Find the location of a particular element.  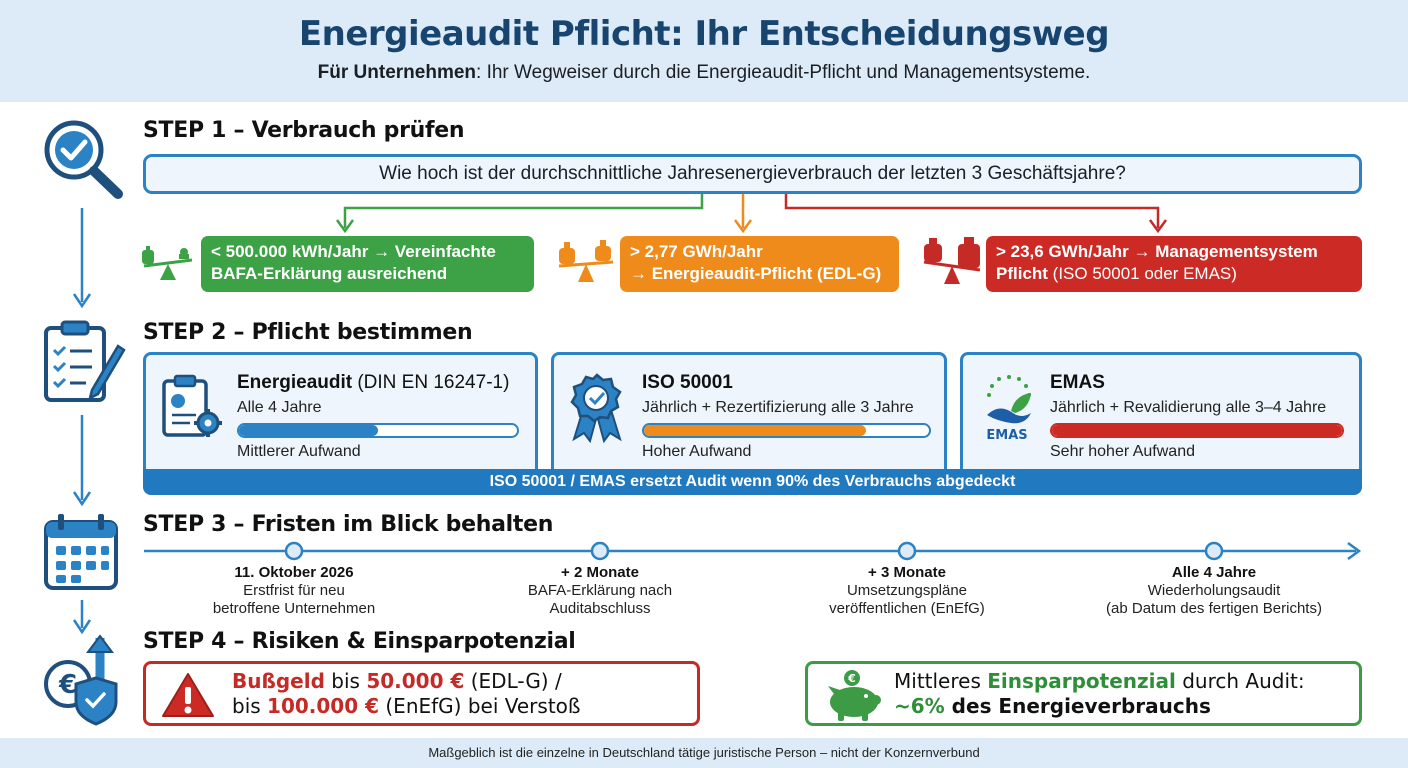

card-energieaudit-effort-label: Mittlerer Aufwand is located at coordinates (299, 451).